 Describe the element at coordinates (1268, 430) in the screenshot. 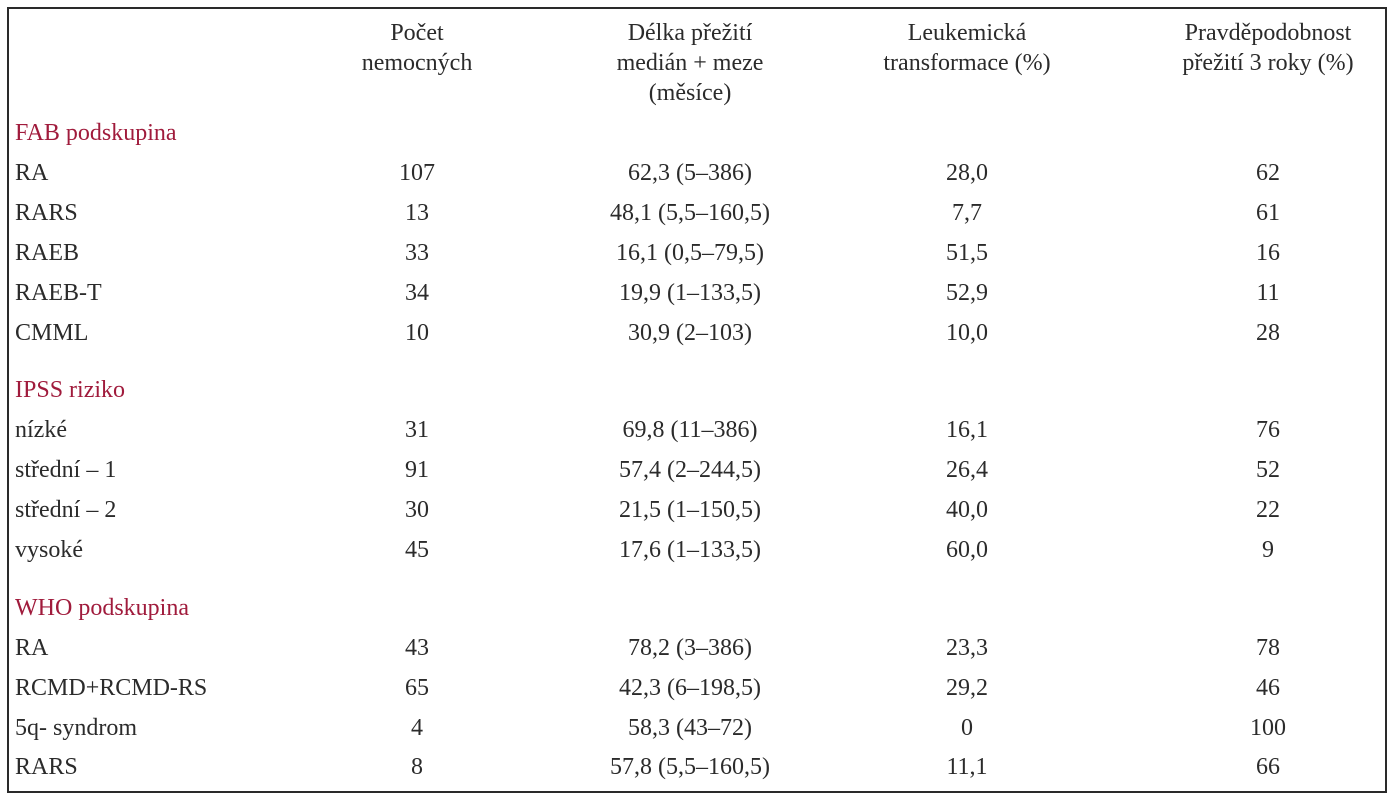

I see `table-cell: 76` at that location.